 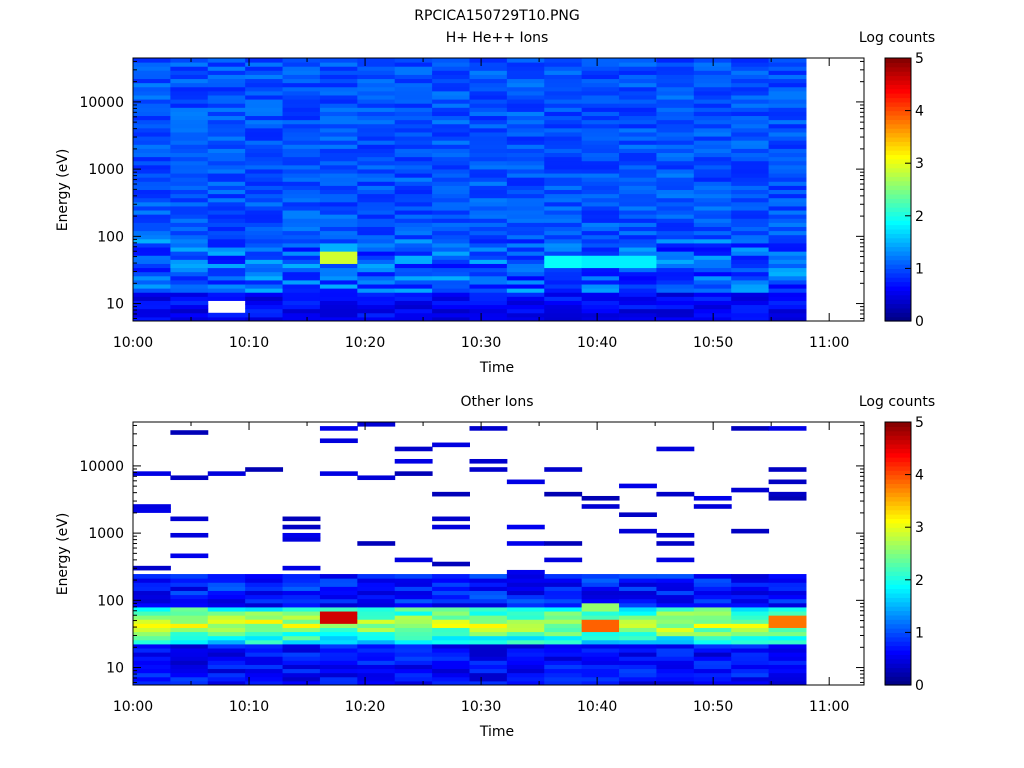 I want to click on panel-title: H+ He++ Ions, so click(x=497, y=38).